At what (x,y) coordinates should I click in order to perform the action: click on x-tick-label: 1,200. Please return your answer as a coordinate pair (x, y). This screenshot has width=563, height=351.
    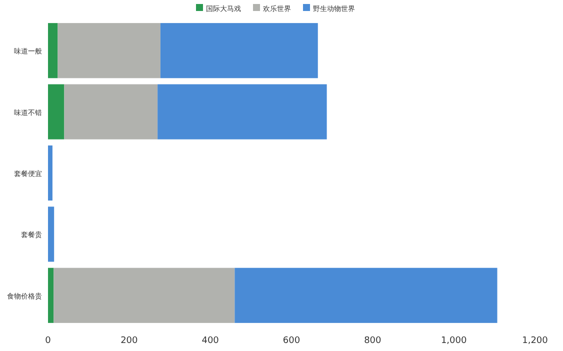
    Looking at the image, I should click on (535, 341).